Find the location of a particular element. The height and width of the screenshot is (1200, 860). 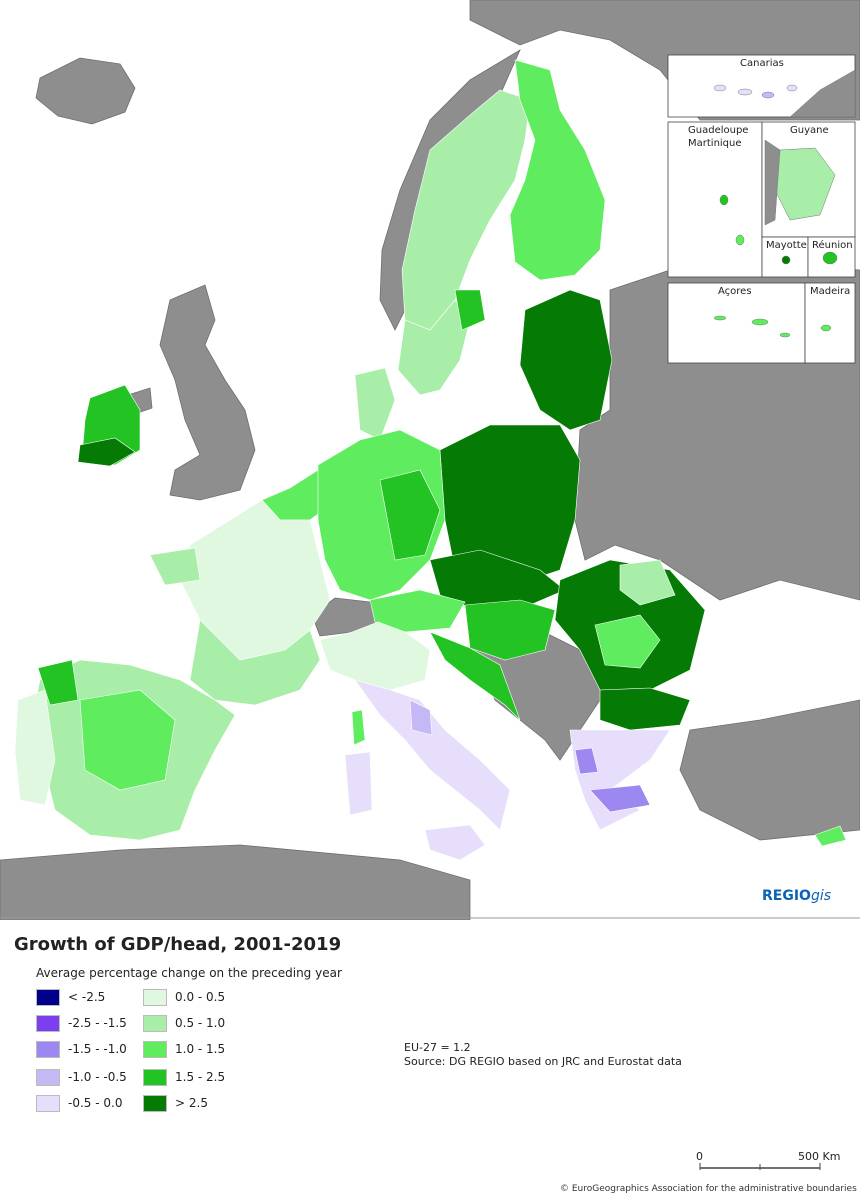

region-romania-centre is located at coordinates (627, 641).